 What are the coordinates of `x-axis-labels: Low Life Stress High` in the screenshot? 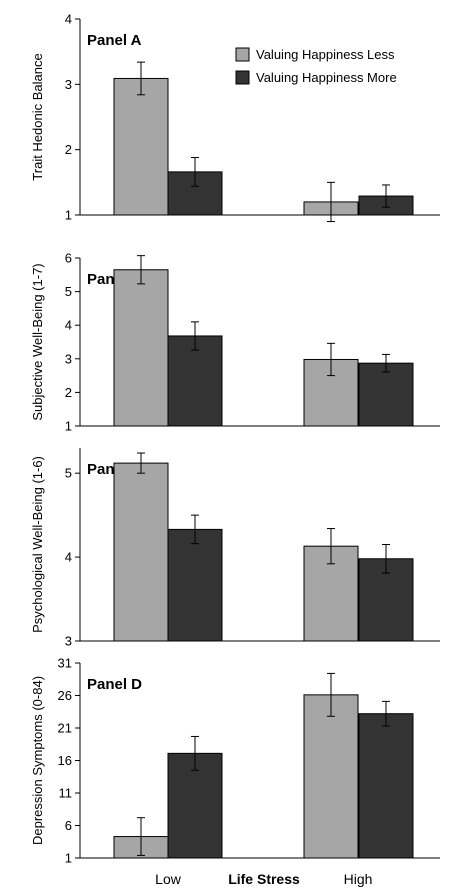 It's located at (263, 879).